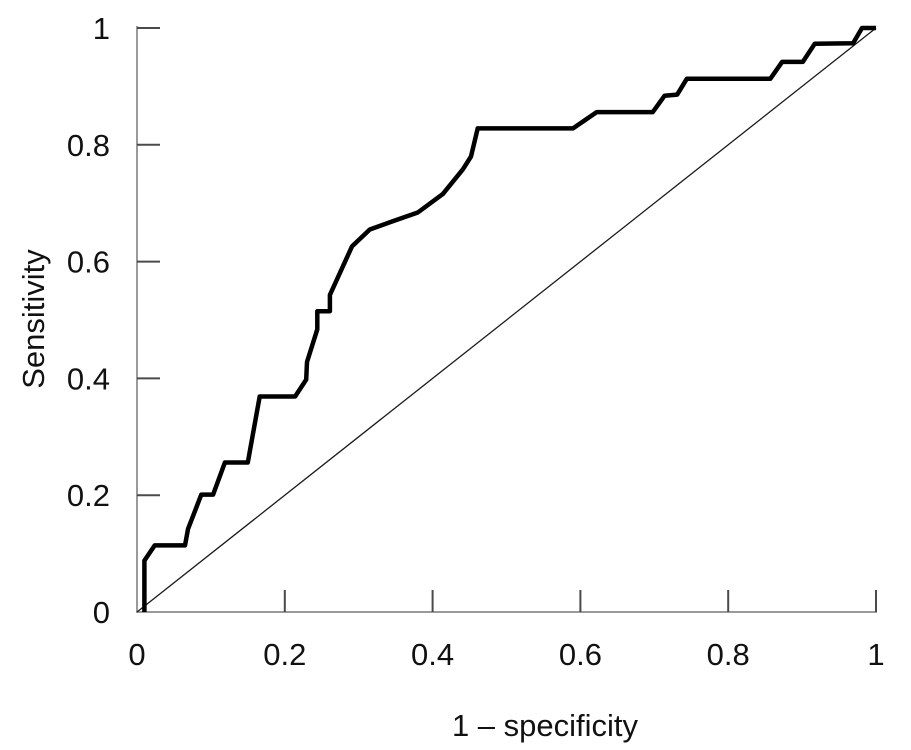  What do you see at coordinates (580, 601) in the screenshot?
I see `x-axis-ticks` at bounding box center [580, 601].